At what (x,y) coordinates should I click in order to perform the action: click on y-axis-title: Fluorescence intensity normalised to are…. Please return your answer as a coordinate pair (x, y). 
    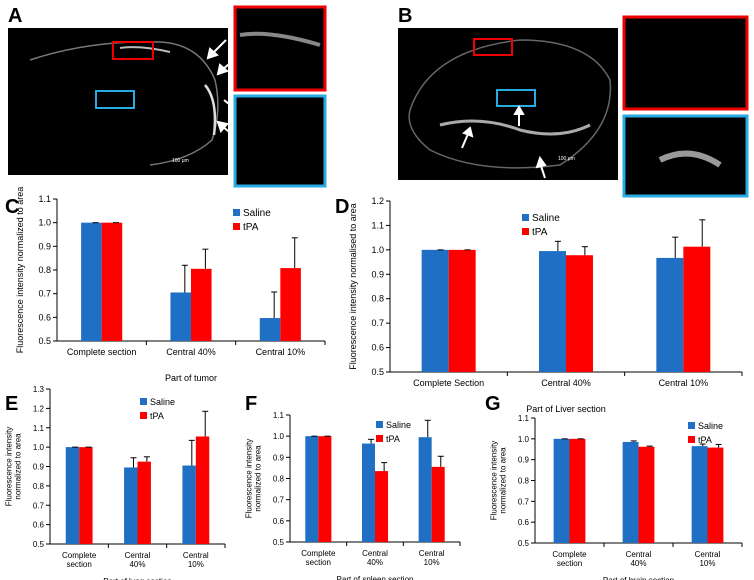
    Looking at the image, I should click on (353, 286).